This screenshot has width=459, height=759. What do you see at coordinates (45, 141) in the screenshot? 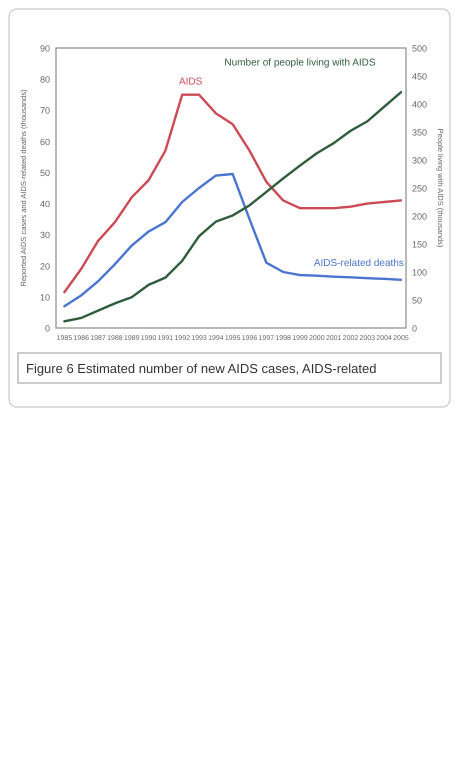
I see `y-tick-label: 60` at bounding box center [45, 141].